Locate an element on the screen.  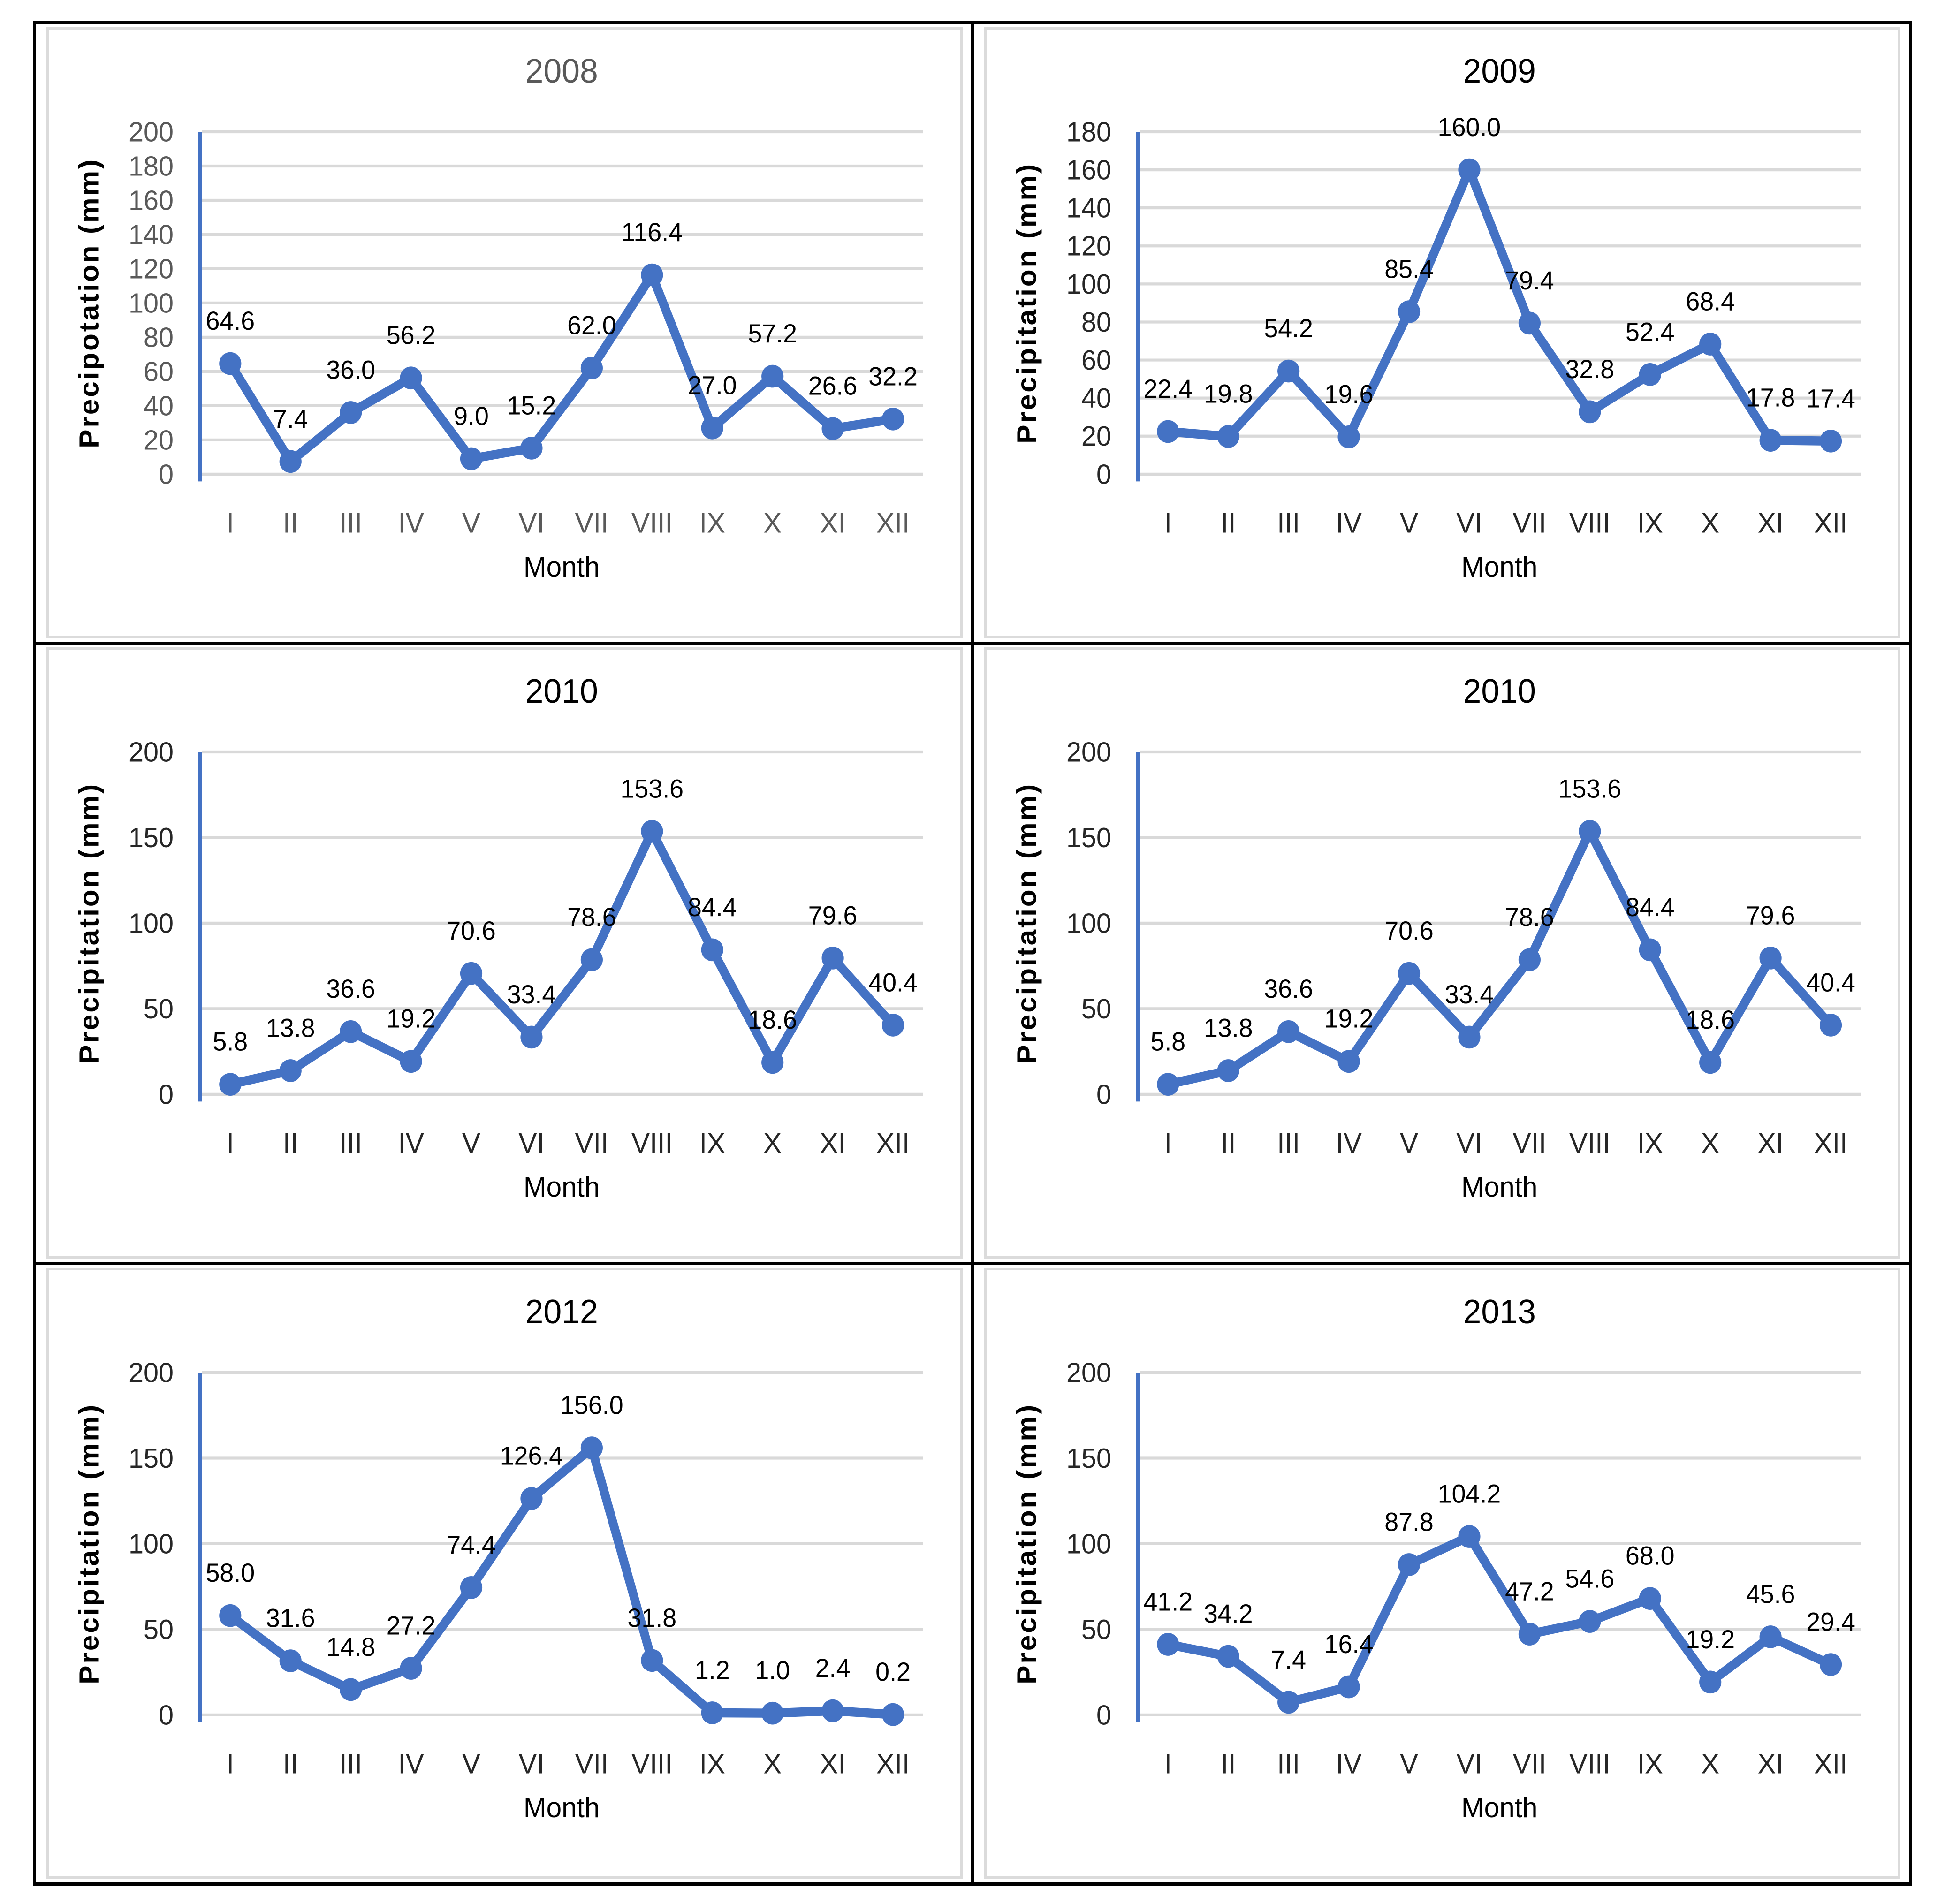
series-line is located at coordinates (1499, 1620).